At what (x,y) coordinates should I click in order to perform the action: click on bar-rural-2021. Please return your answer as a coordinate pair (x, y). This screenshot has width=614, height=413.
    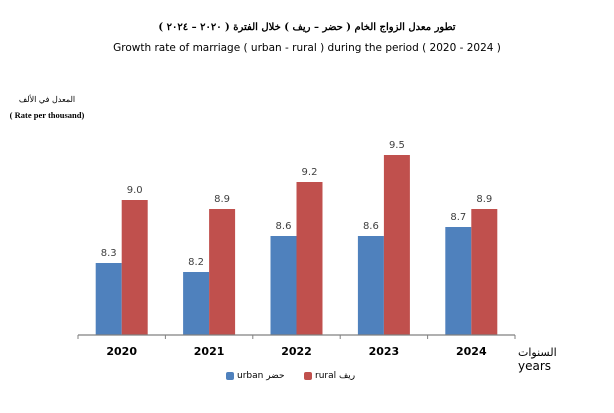
    Looking at the image, I should click on (222, 272).